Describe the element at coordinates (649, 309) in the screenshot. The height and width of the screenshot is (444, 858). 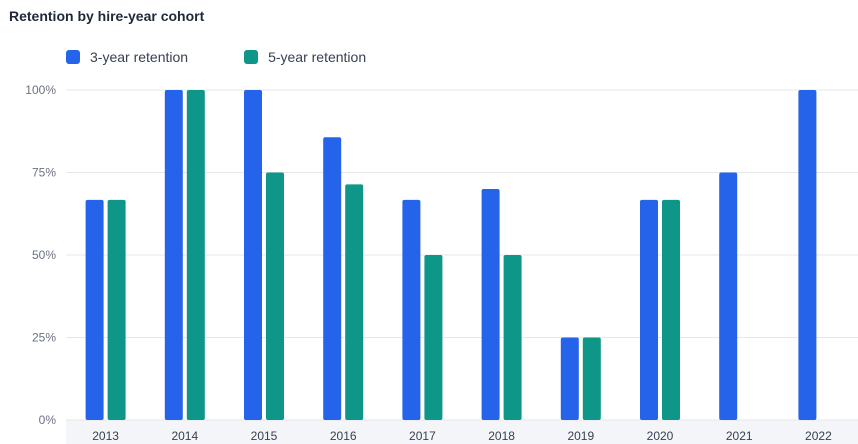
I see `bar-3yr-2020` at that location.